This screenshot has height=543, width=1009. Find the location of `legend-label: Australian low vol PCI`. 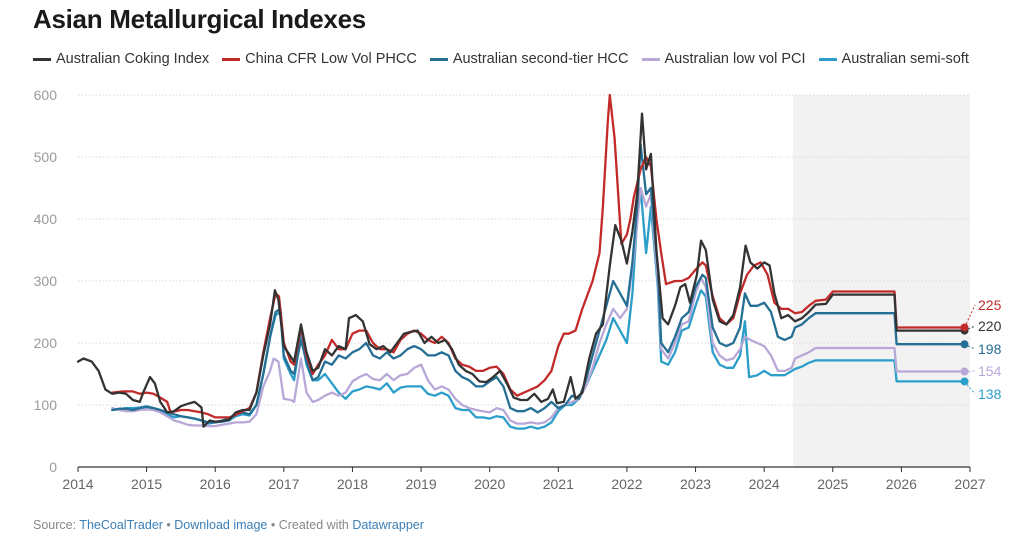

legend-label: Australian low vol PCI is located at coordinates (735, 59).